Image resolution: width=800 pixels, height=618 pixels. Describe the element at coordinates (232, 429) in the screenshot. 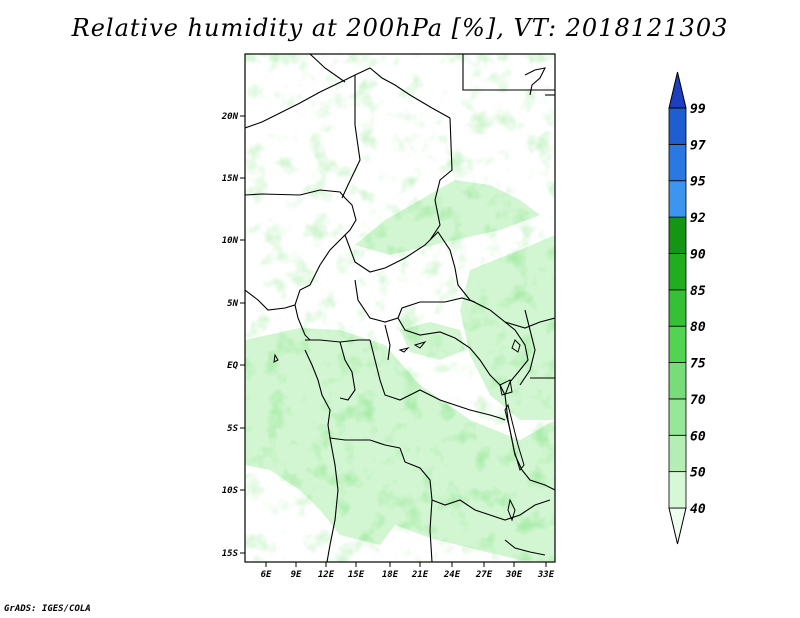

I see `lat-label-5s: 5S` at that location.